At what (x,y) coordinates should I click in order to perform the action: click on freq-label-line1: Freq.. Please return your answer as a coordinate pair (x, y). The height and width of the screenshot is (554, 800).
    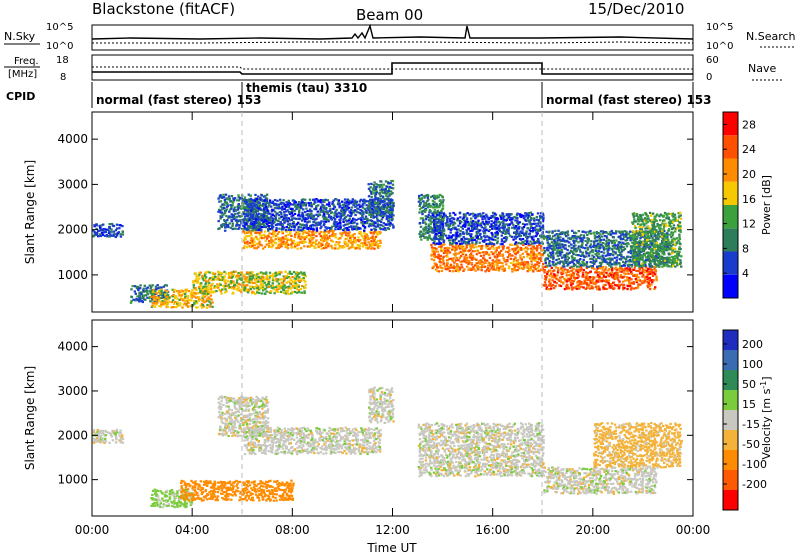
    Looking at the image, I should click on (26, 61).